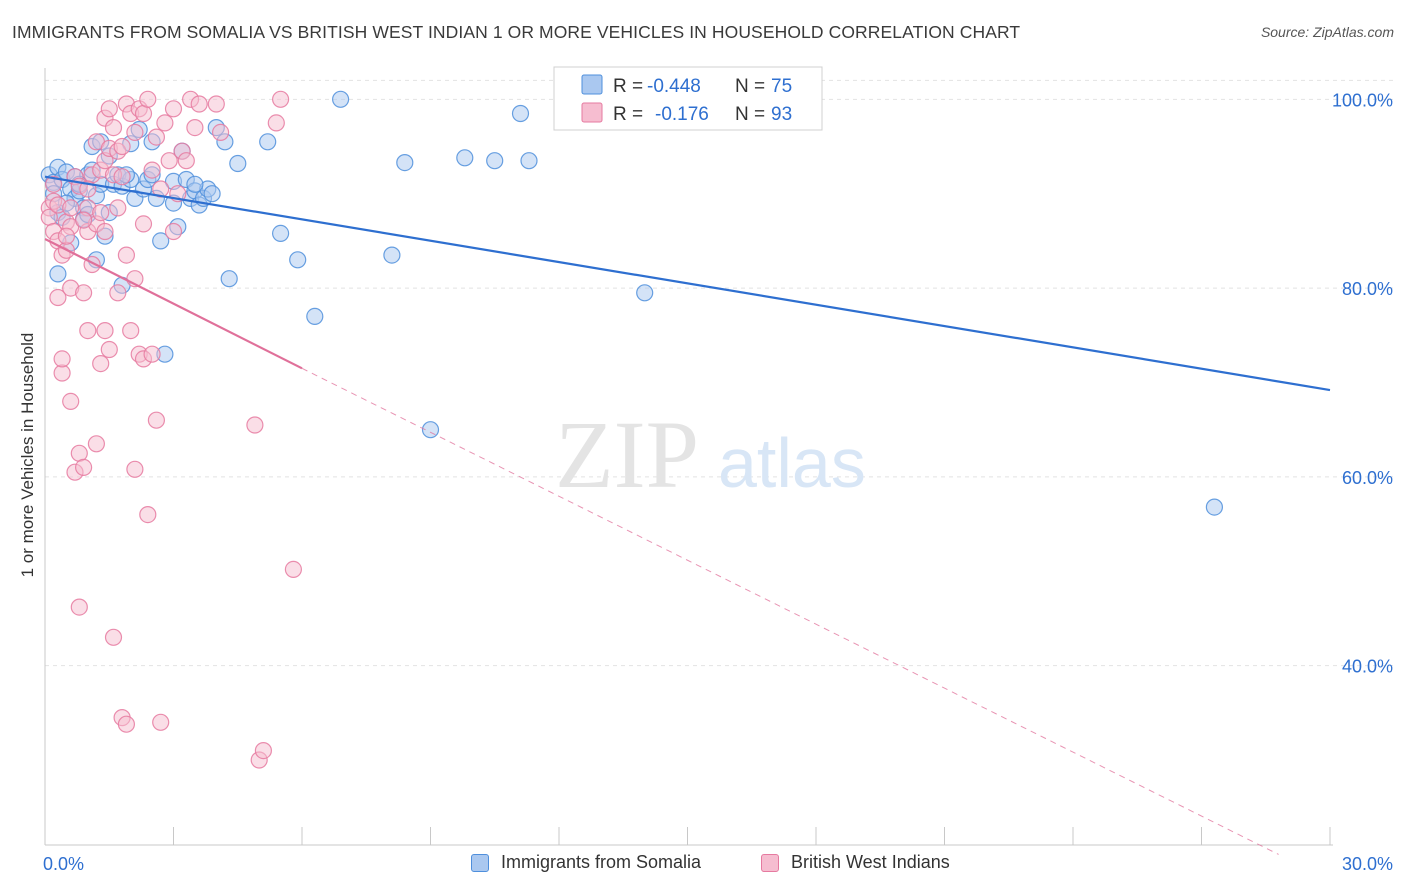  I want to click on legend-n-label-bwi: N =, so click(750, 114).